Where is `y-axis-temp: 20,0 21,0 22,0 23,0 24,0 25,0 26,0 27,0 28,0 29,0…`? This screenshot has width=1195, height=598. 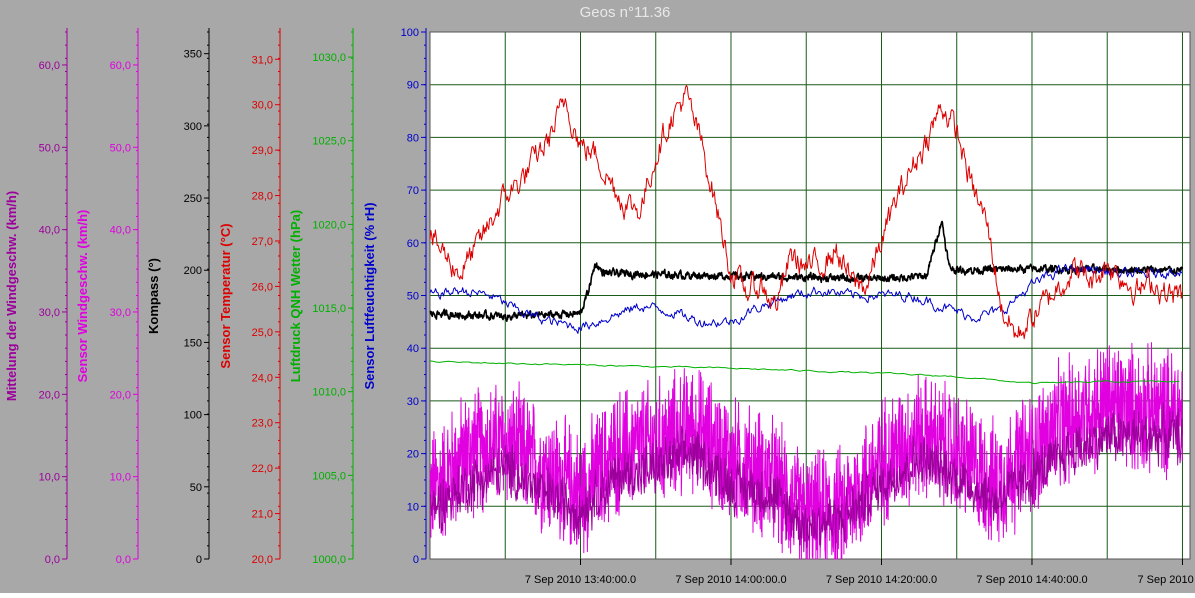 y-axis-temp: 20,0 21,0 22,0 23,0 24,0 25,0 26,0 27,0 28,0 29,0… is located at coordinates (249, 297).